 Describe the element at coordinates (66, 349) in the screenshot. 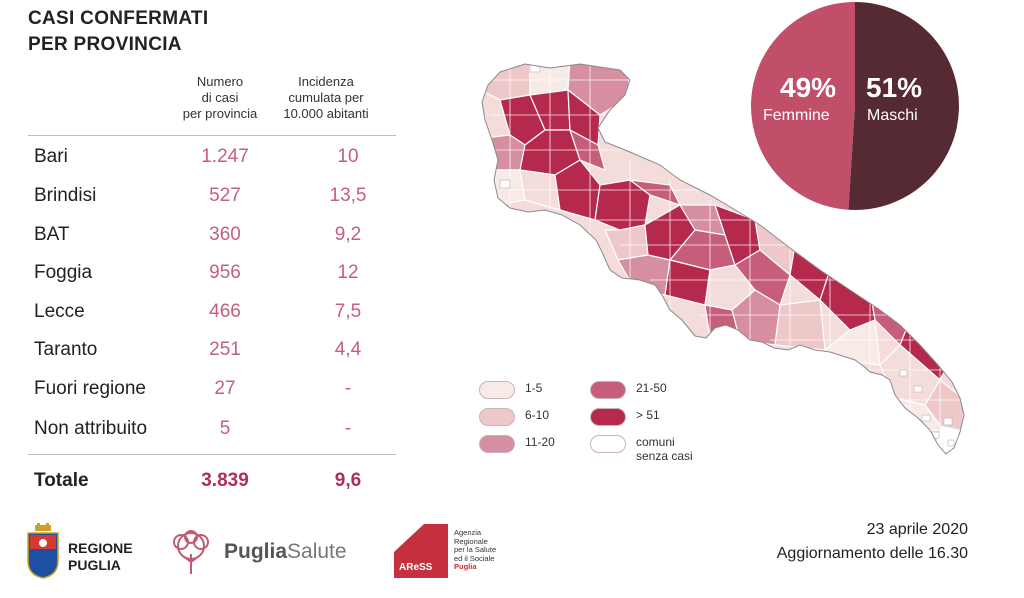

I see `row-name: Taranto` at that location.